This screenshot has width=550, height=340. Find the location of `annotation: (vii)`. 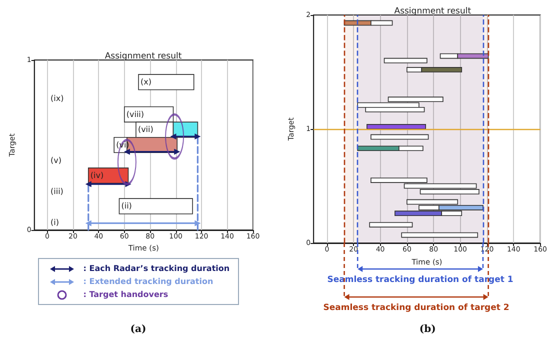

annotation: (vii) is located at coordinates (146, 129).